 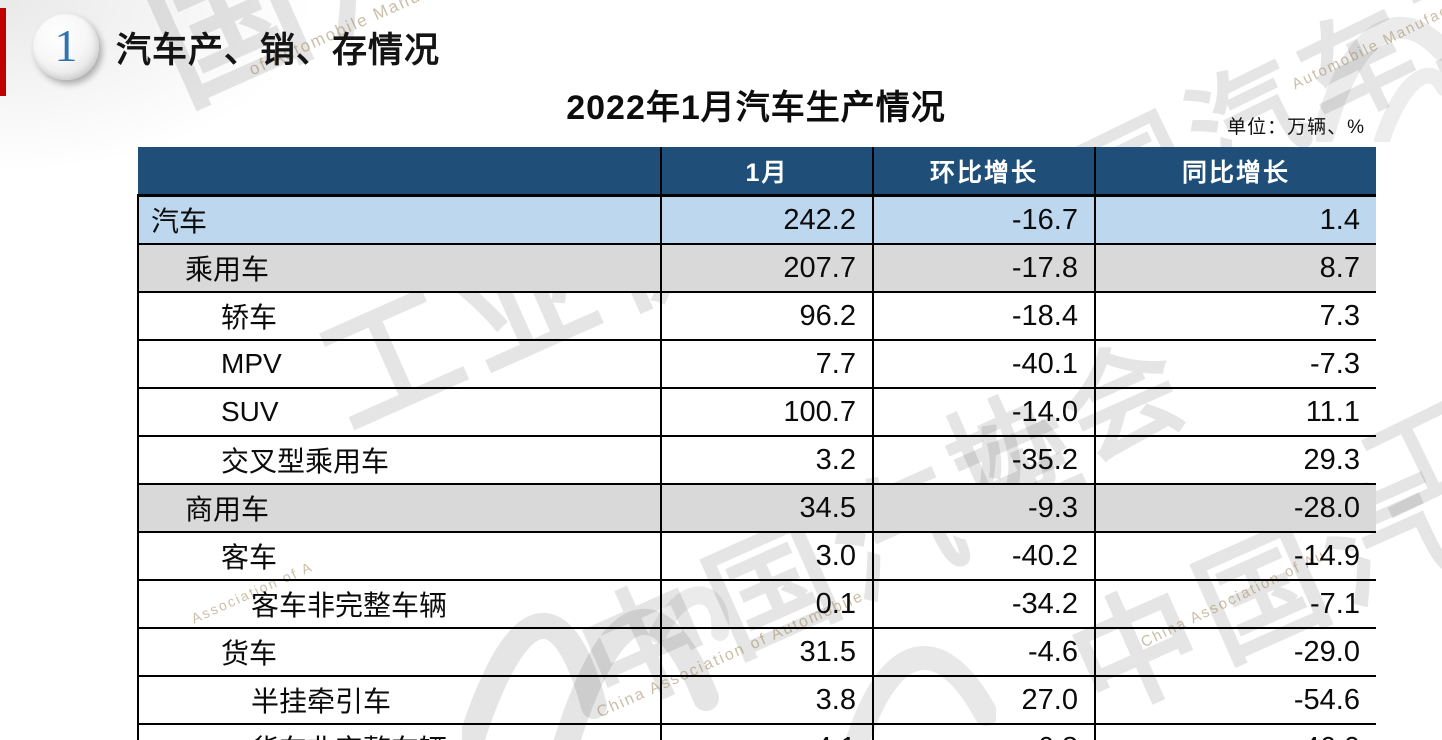 I want to click on value-cell-month: 31.5, so click(x=767, y=652).